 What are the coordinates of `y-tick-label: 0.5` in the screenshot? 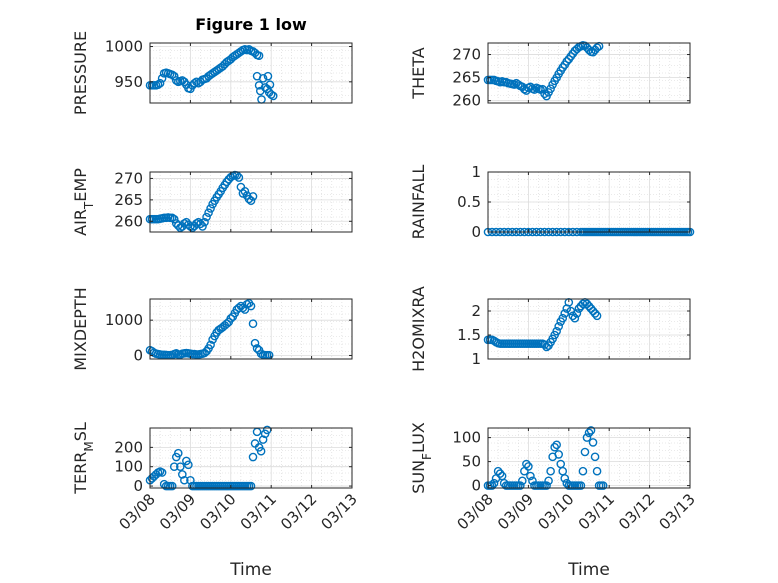 It's located at (469, 202).